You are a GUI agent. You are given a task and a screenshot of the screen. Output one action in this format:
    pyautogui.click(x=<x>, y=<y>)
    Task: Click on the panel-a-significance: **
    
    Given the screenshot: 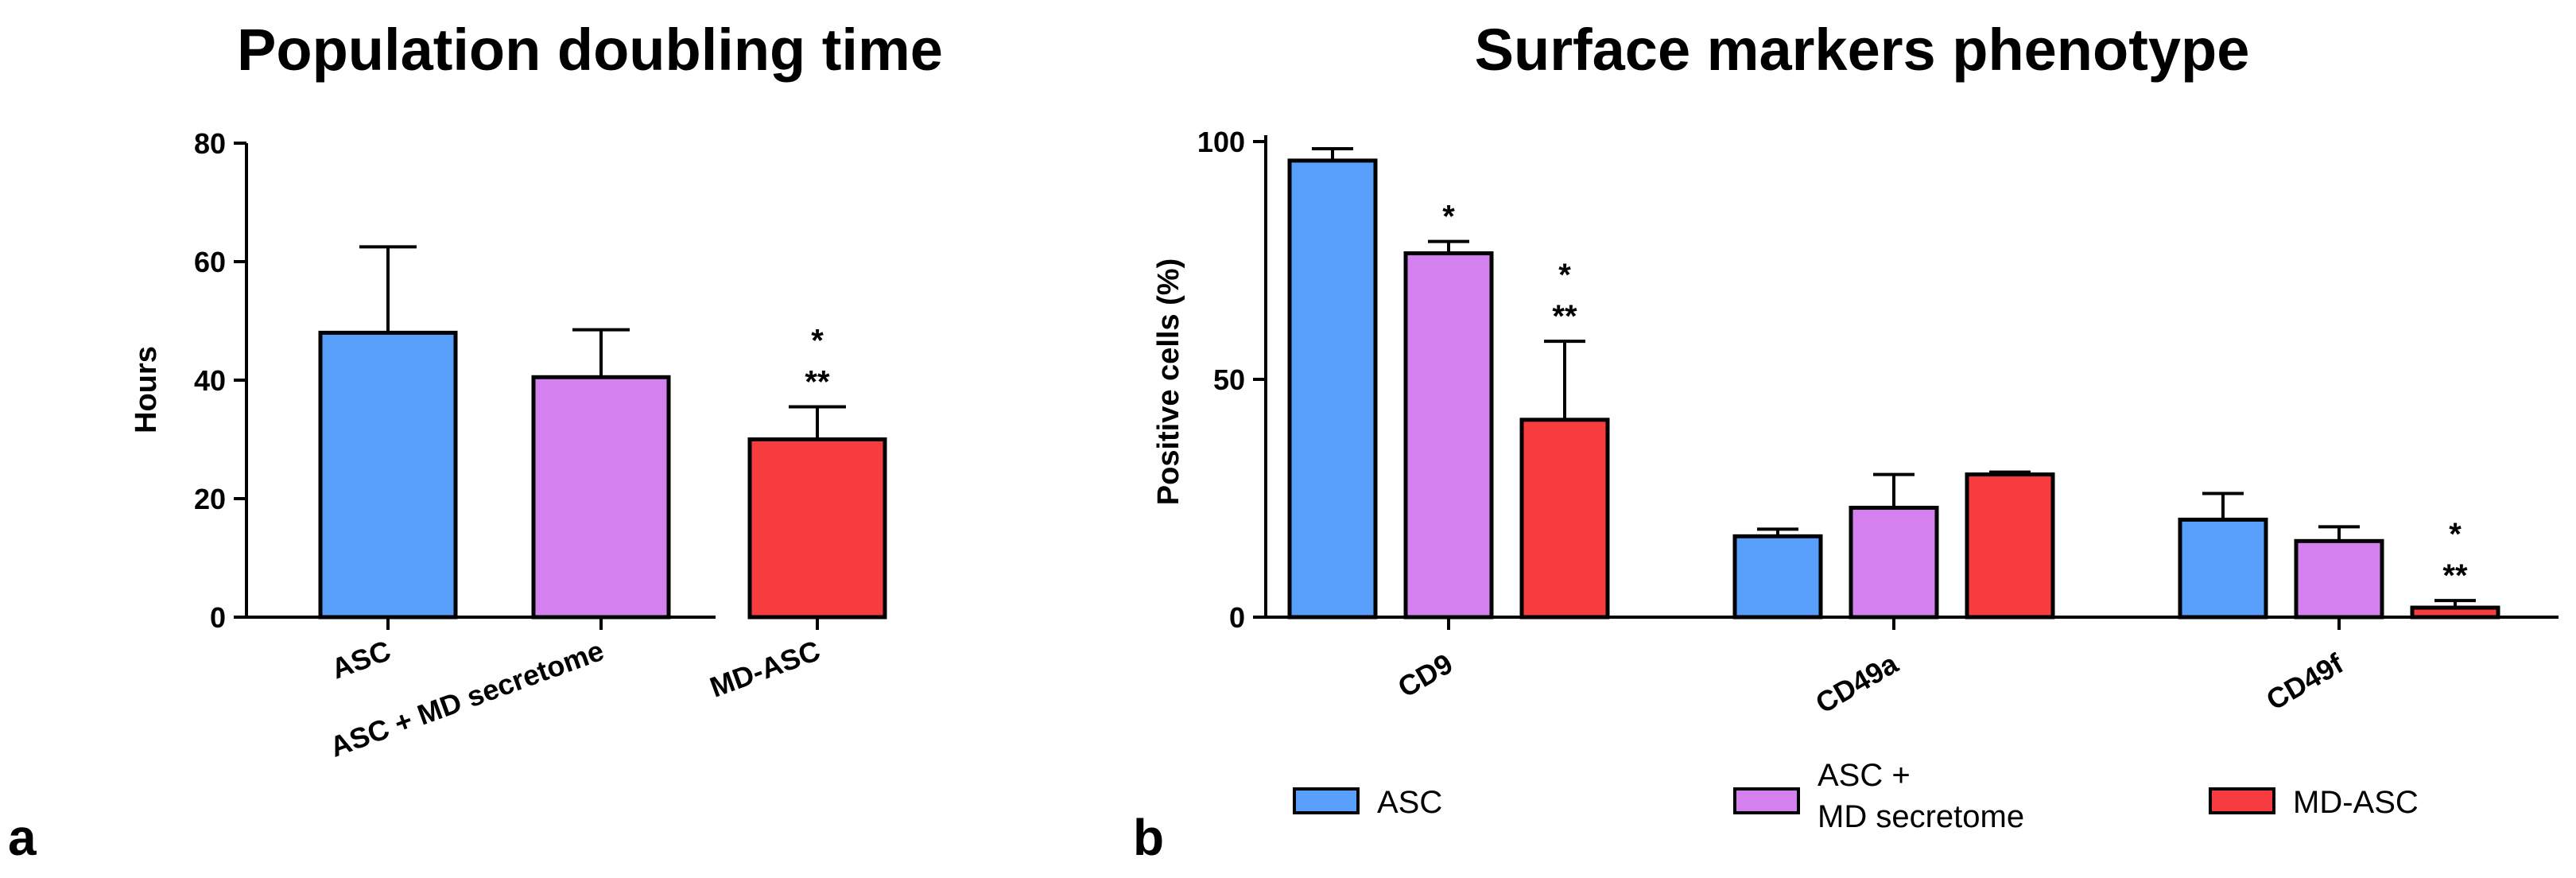 What is the action you would take?
    pyautogui.click(x=817, y=382)
    